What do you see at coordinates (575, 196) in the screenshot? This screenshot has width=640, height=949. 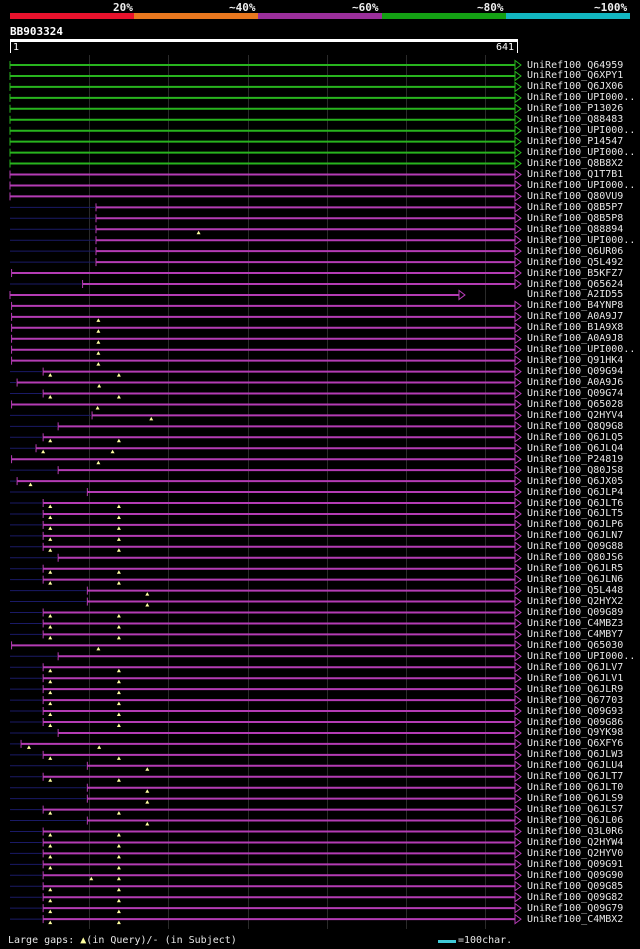 I see `hit-label: UniRef100_Q80VU9` at bounding box center [575, 196].